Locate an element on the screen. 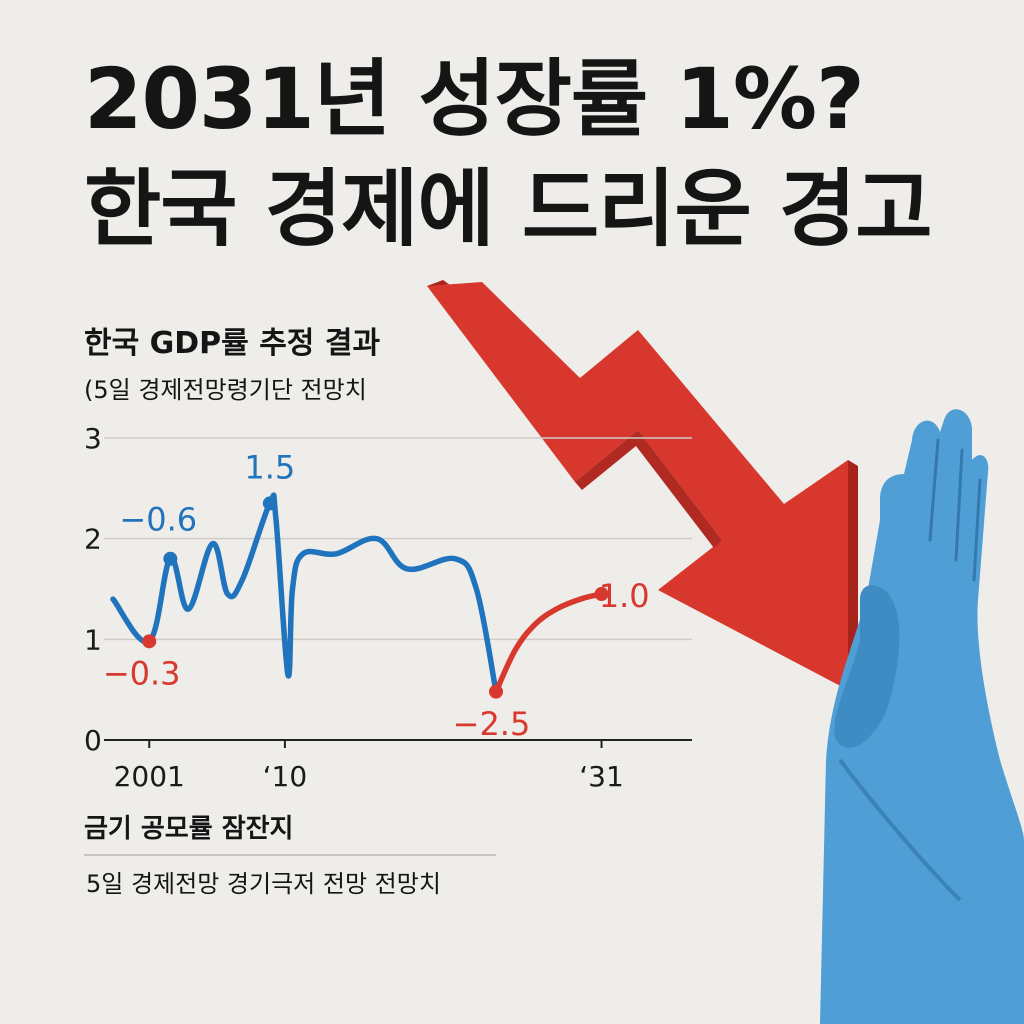  data-label-2: −0.3 is located at coordinates (142, 674).